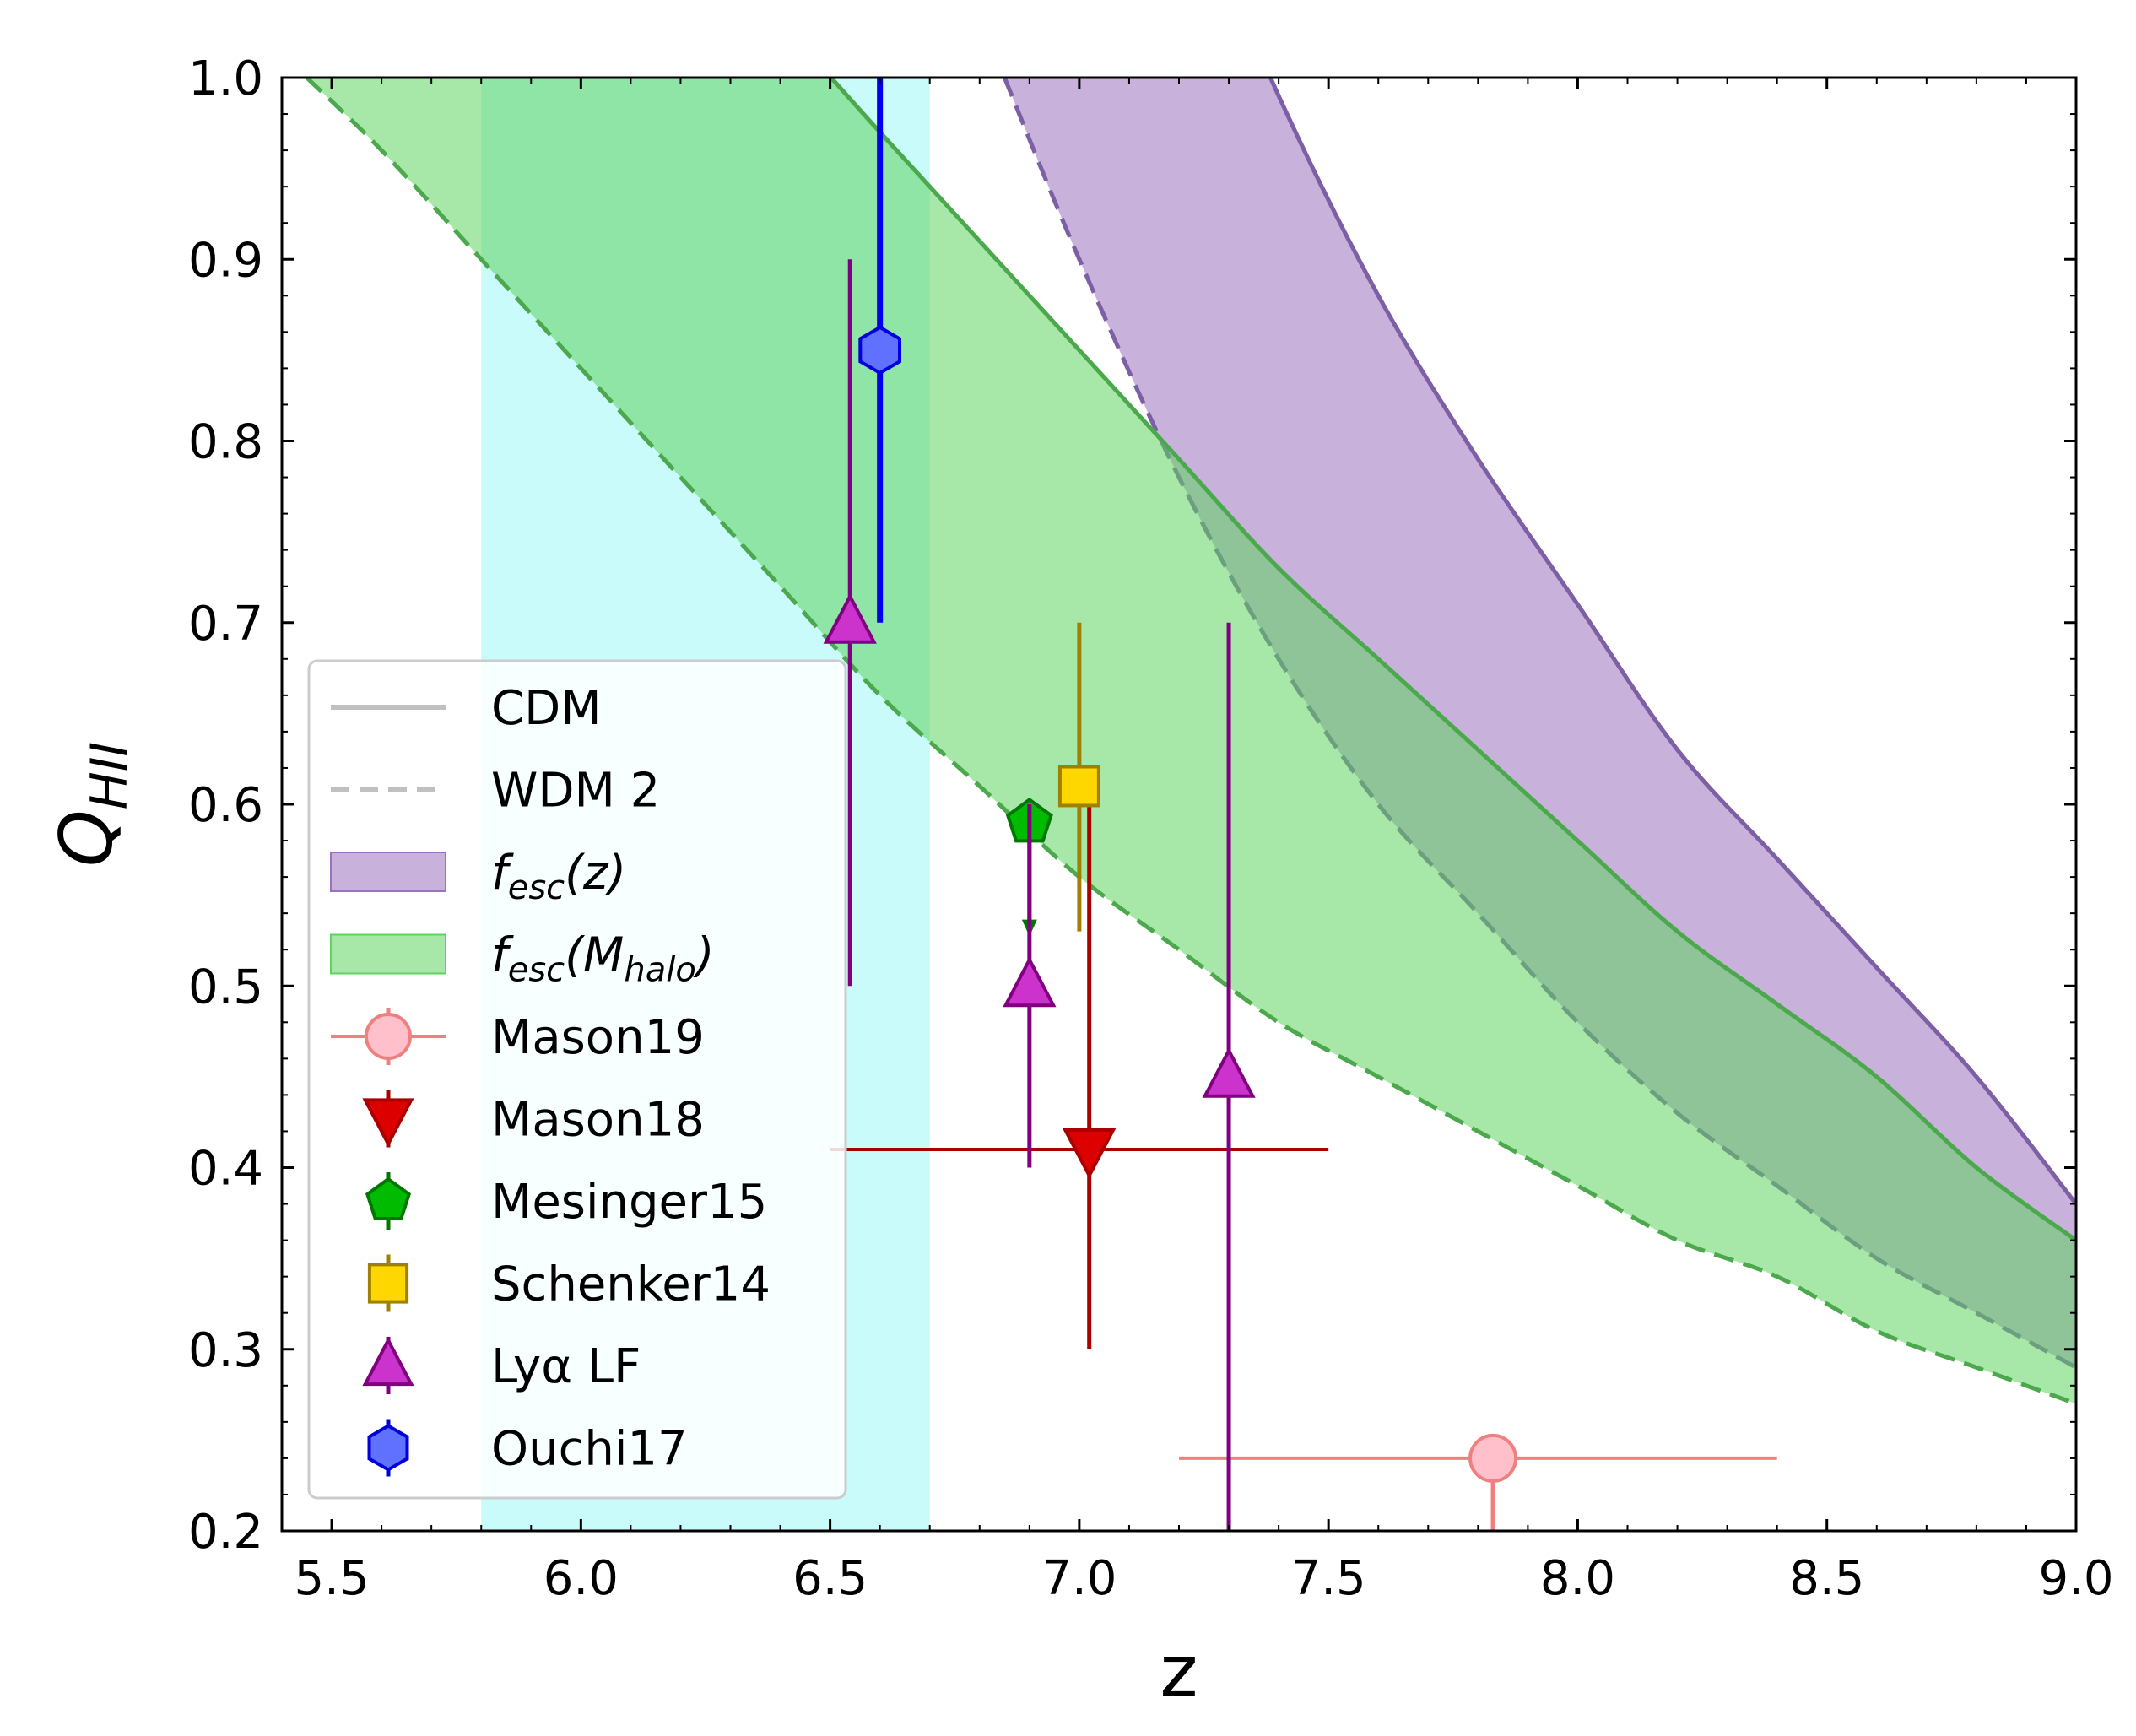 The image size is (2136, 1736). I want to click on legend-entry-7: Schenker14, so click(569, 1283).